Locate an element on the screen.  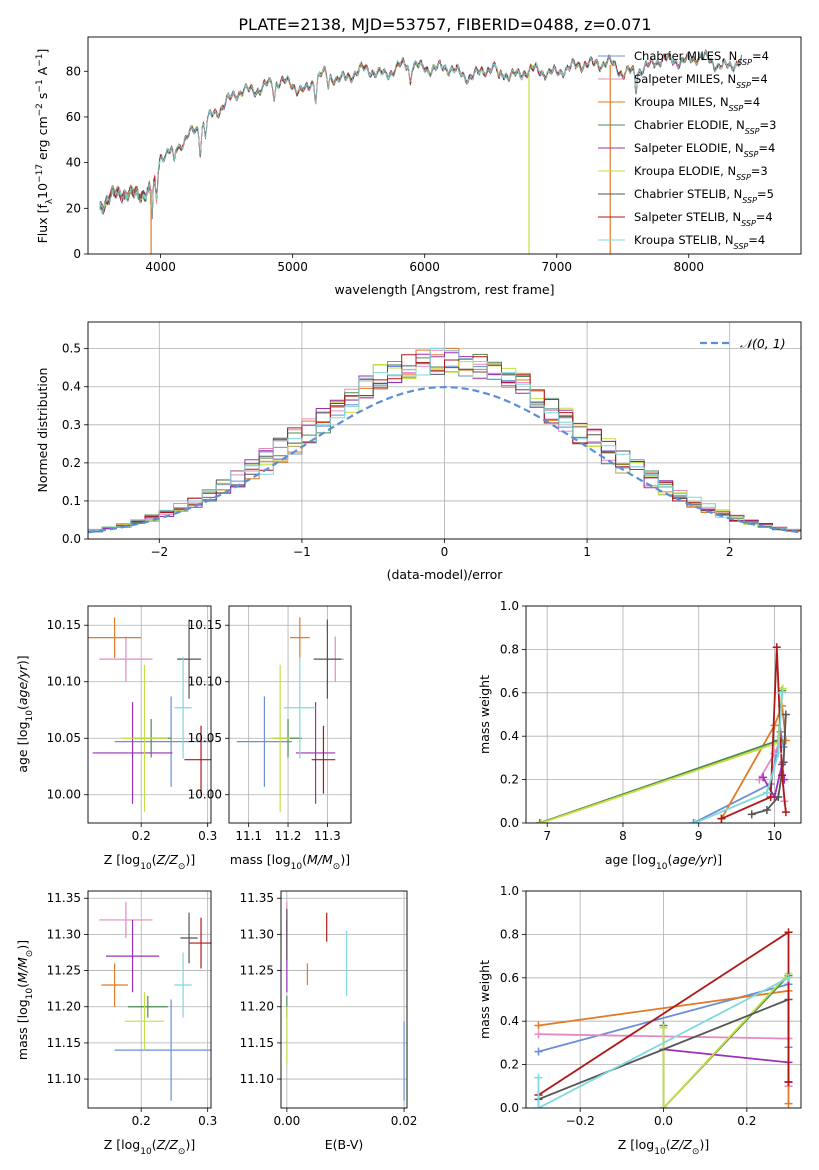
x-axis-label: Z [log10(Z/Z⊙)] is located at coordinates (663, 1147).